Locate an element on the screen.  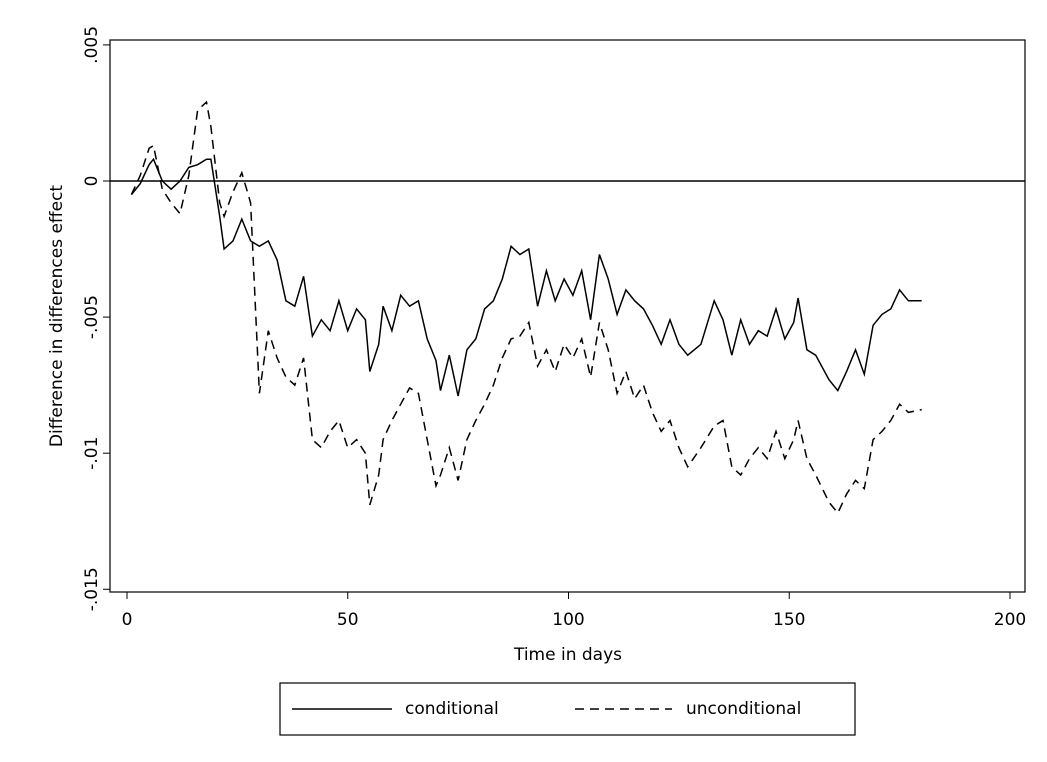
x-tick-label: 150 is located at coordinates (789, 620).